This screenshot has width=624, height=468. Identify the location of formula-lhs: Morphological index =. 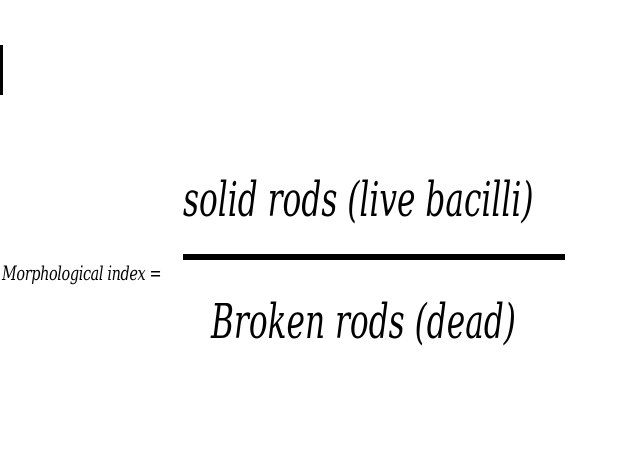
(82, 273).